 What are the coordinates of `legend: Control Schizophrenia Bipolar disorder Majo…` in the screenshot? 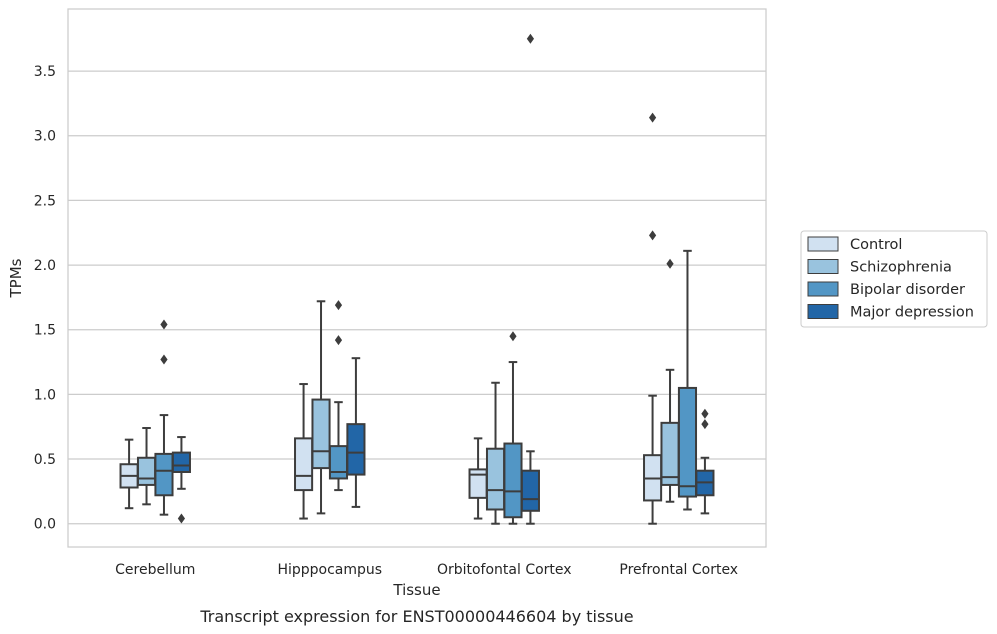 It's located at (894, 279).